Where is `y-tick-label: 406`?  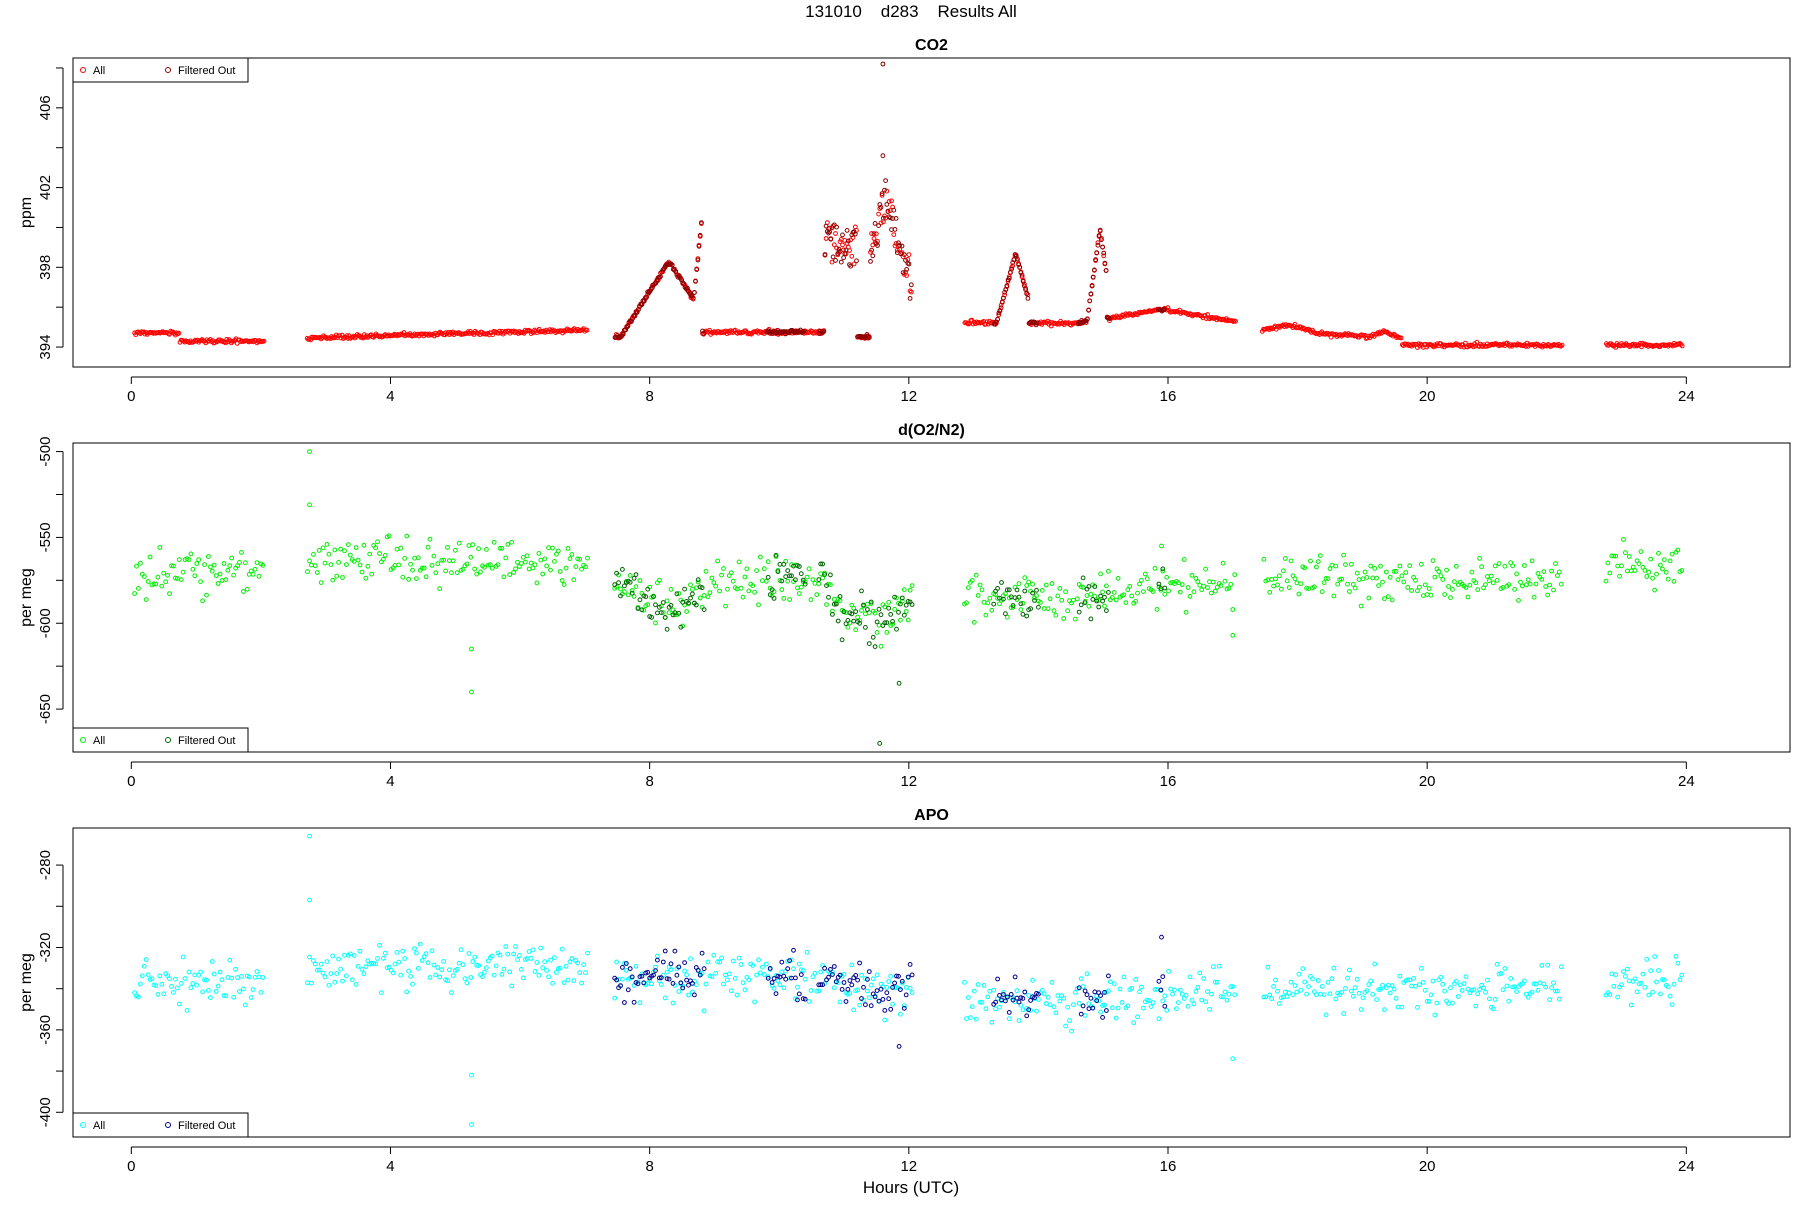
y-tick-label: 406 is located at coordinates (45, 107).